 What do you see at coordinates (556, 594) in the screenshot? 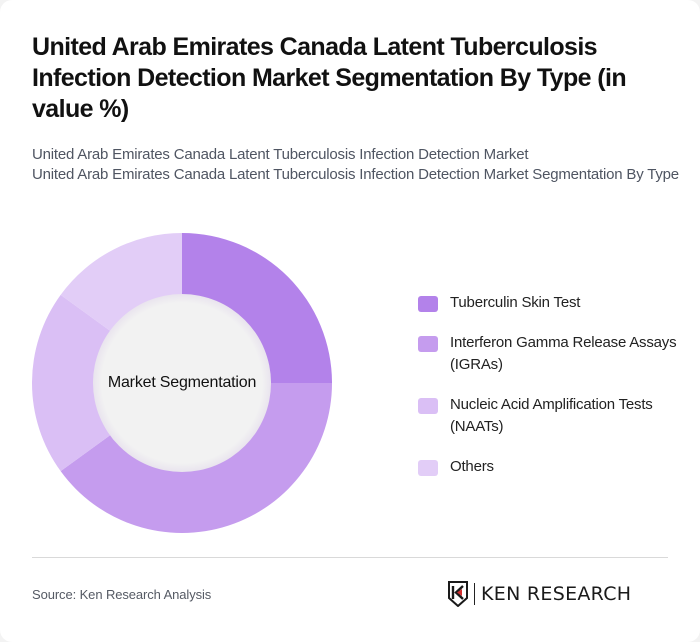
I see `logo-wordmark: KEN RESEARCH` at bounding box center [556, 594].